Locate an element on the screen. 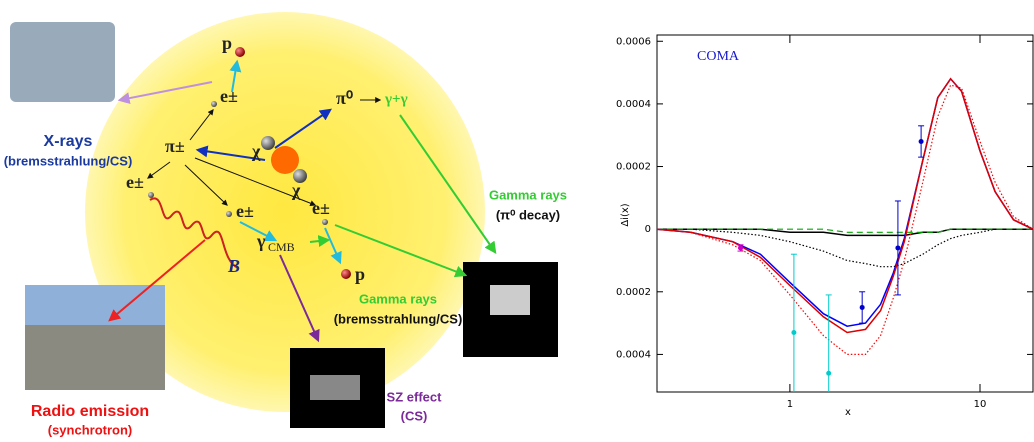 Image resolution: width=1034 pixels, height=442 pixels. label: π± is located at coordinates (175, 146).